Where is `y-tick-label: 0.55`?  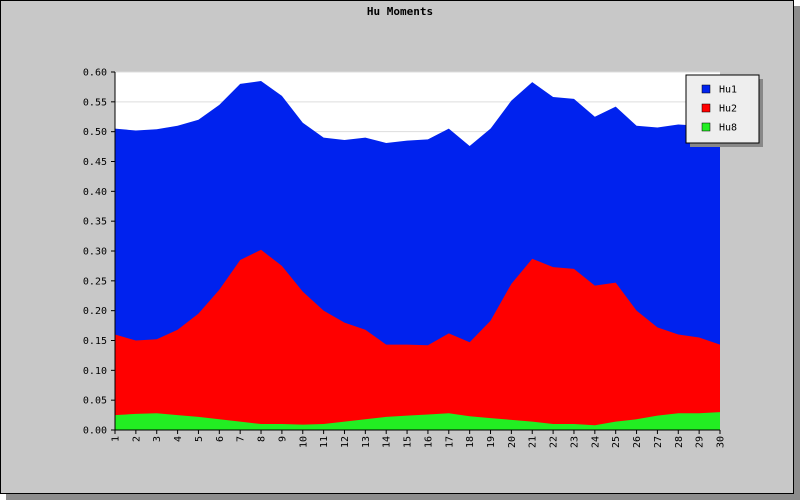 y-tick-label: 0.55 is located at coordinates (95, 102).